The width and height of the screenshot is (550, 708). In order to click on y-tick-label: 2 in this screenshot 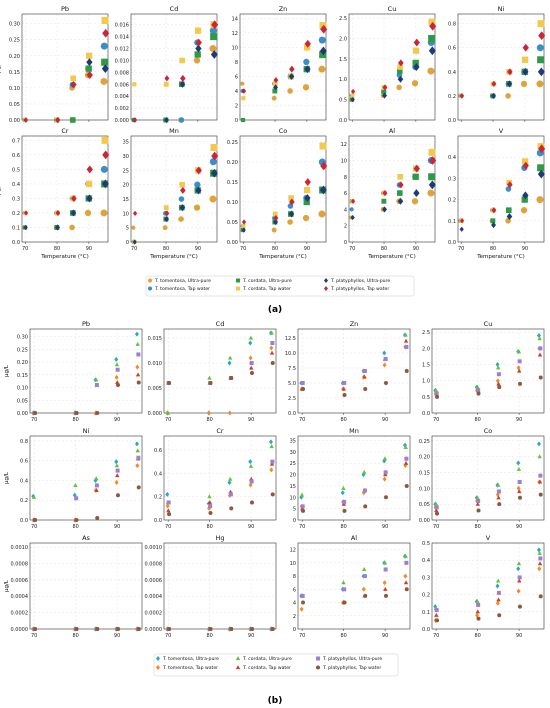, I will do `click(294, 617)`.